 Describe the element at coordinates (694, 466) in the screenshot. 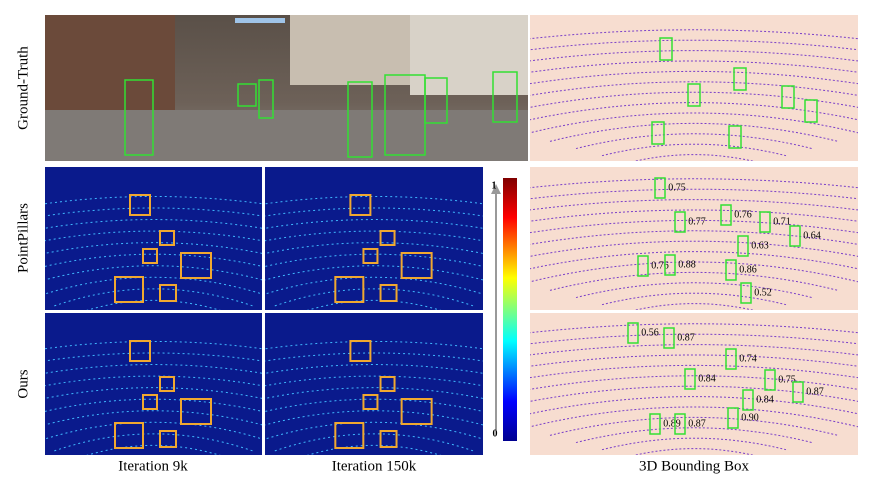

I see `column-label: 3D Bounding Box` at that location.